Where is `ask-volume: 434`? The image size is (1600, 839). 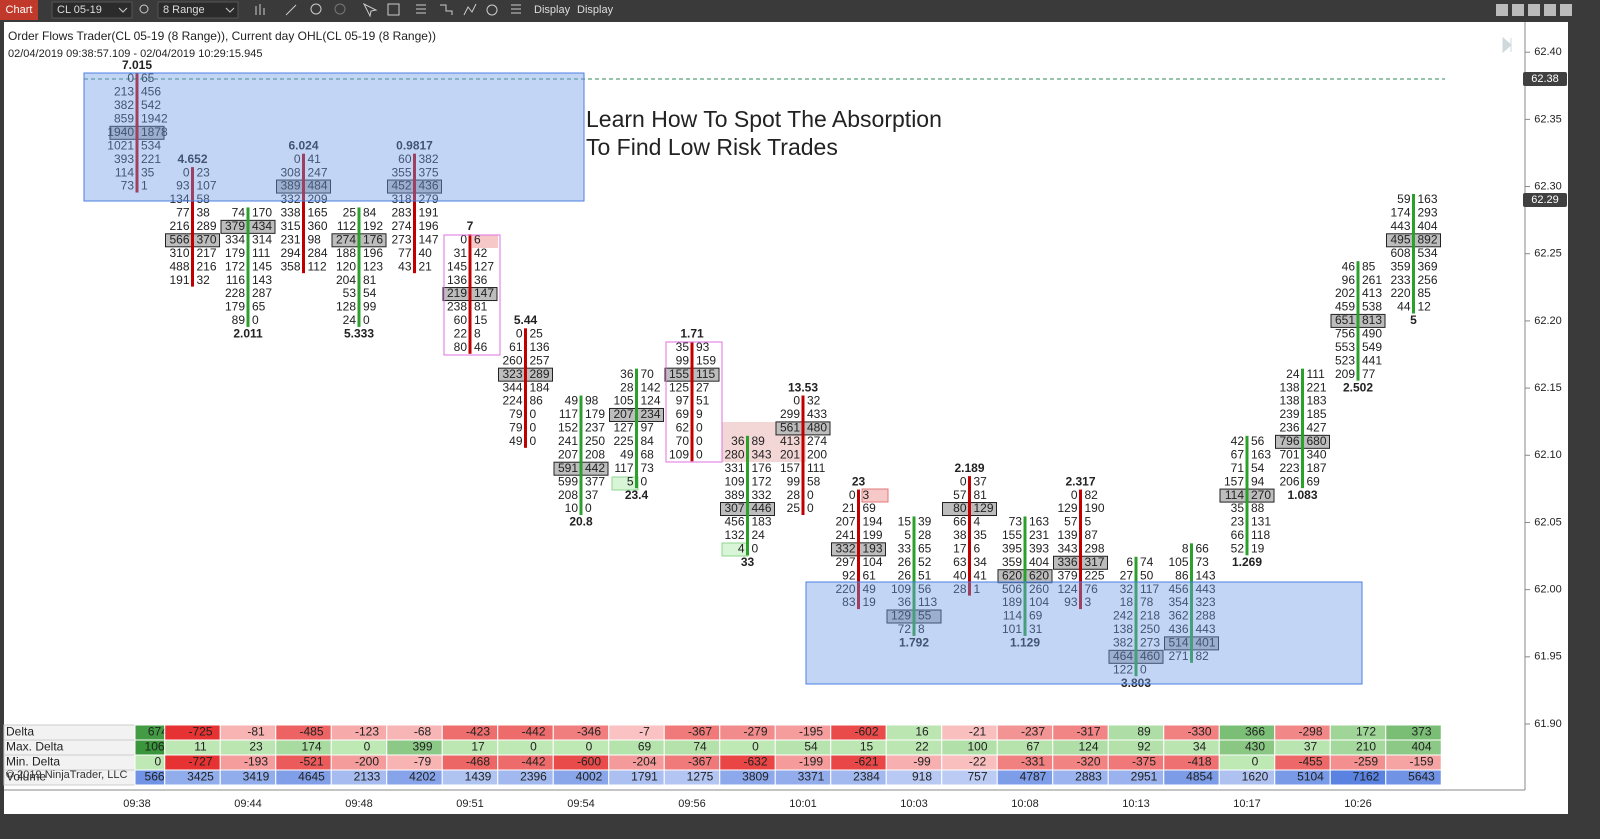 ask-volume: 434 is located at coordinates (262, 226).